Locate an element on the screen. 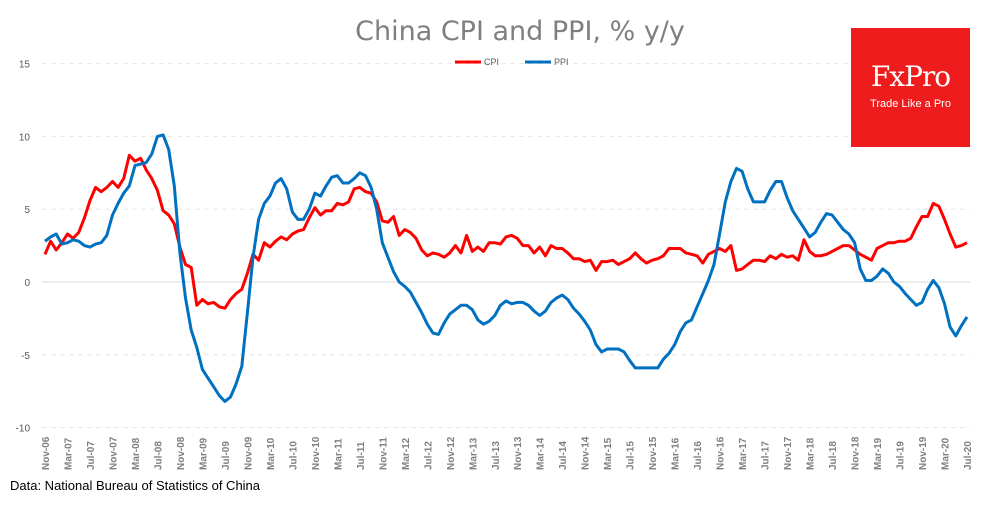 The image size is (998, 506). x-tick-label: Jul-13 is located at coordinates (496, 455).